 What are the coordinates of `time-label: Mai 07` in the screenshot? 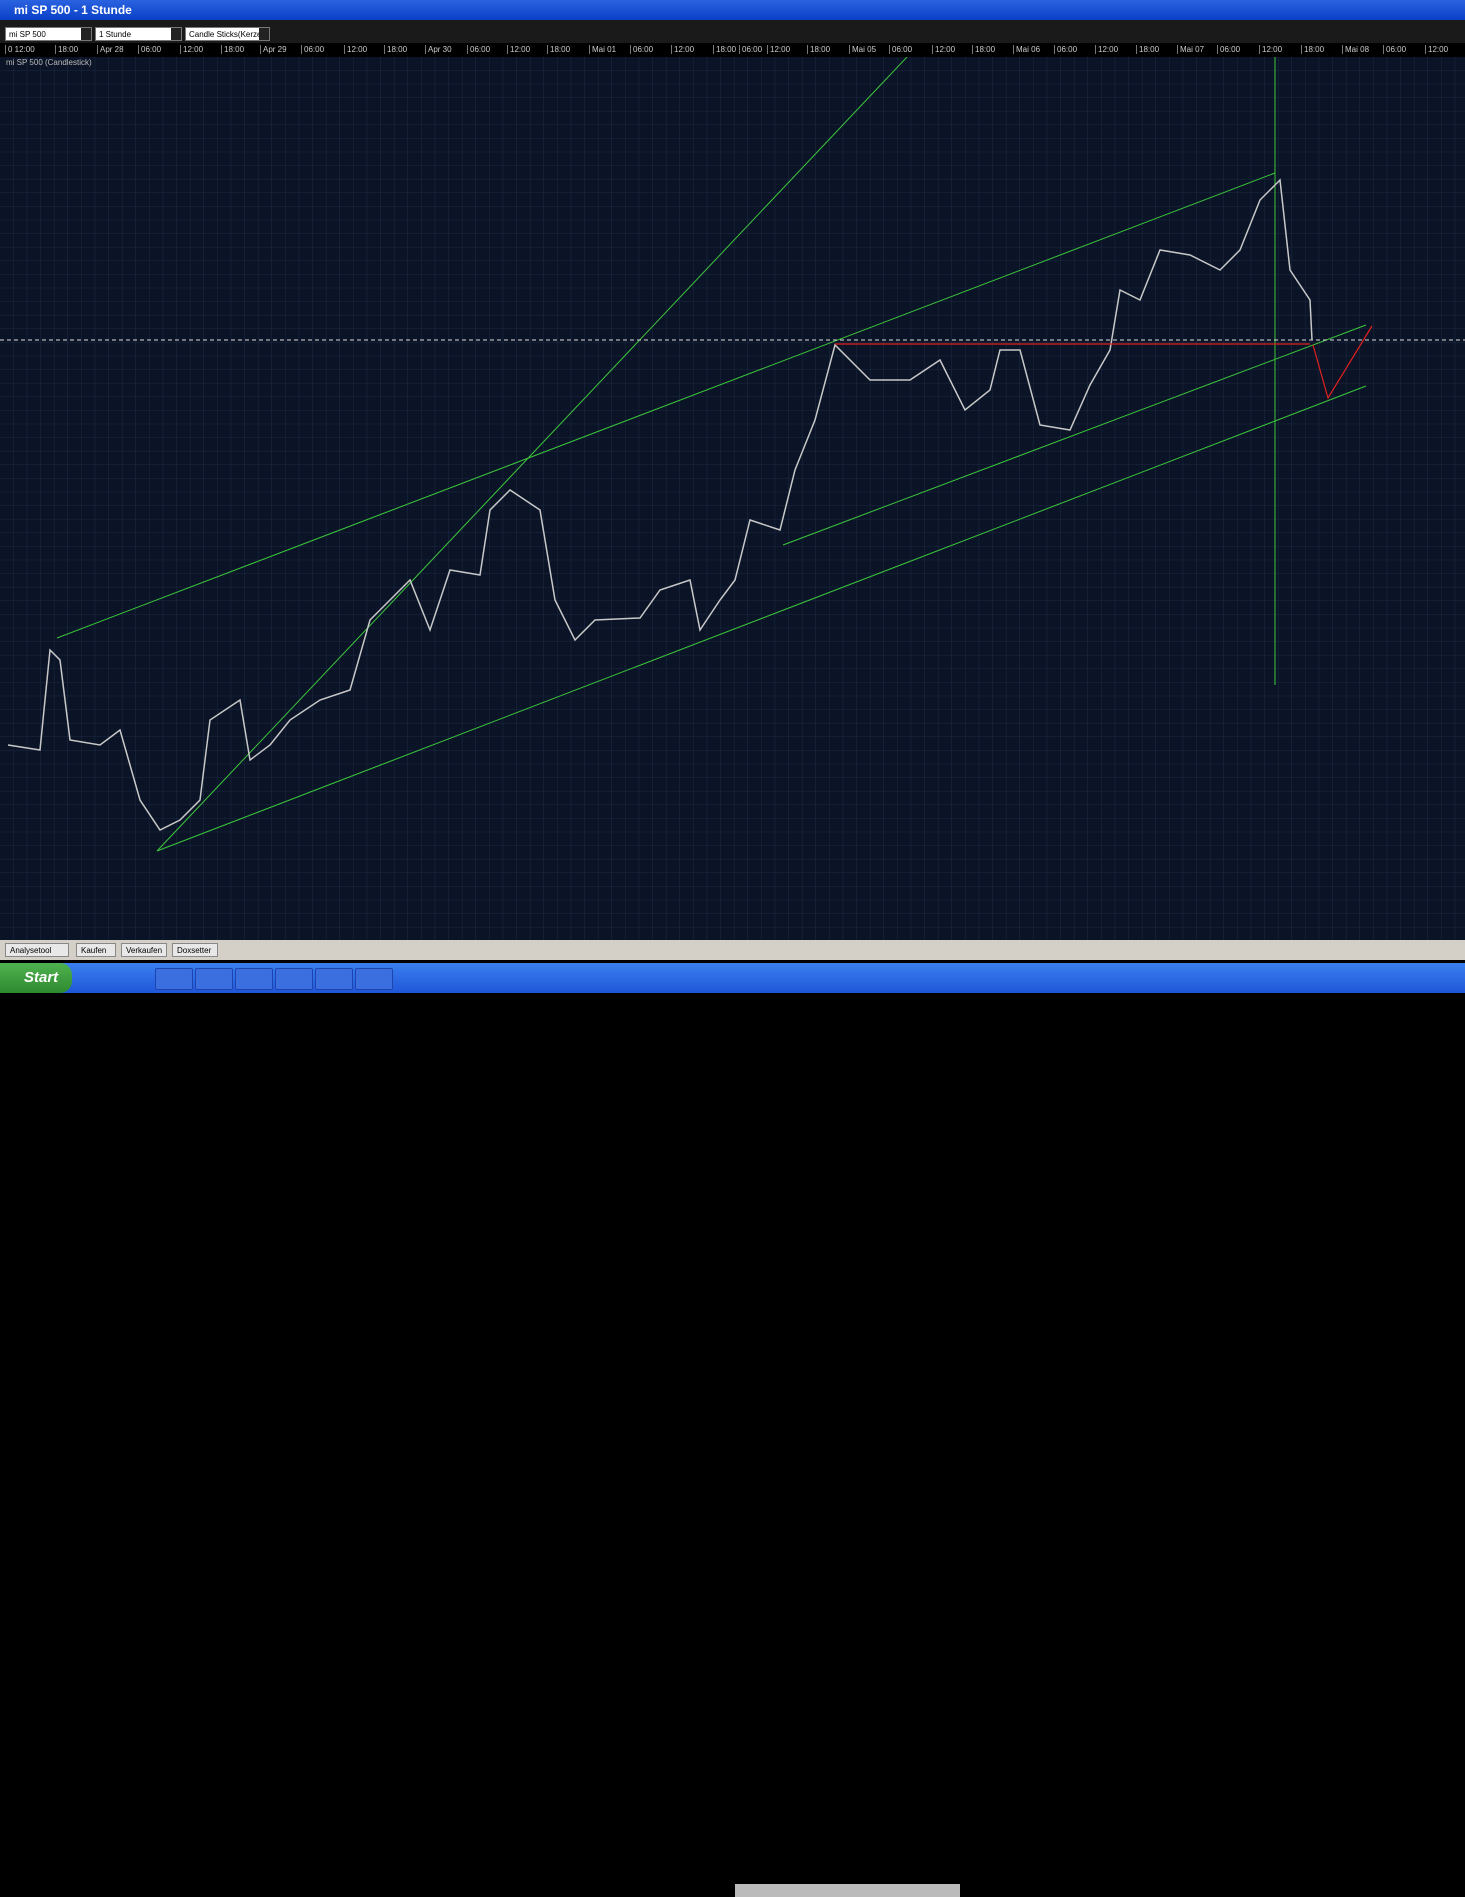 It's located at (1190, 49).